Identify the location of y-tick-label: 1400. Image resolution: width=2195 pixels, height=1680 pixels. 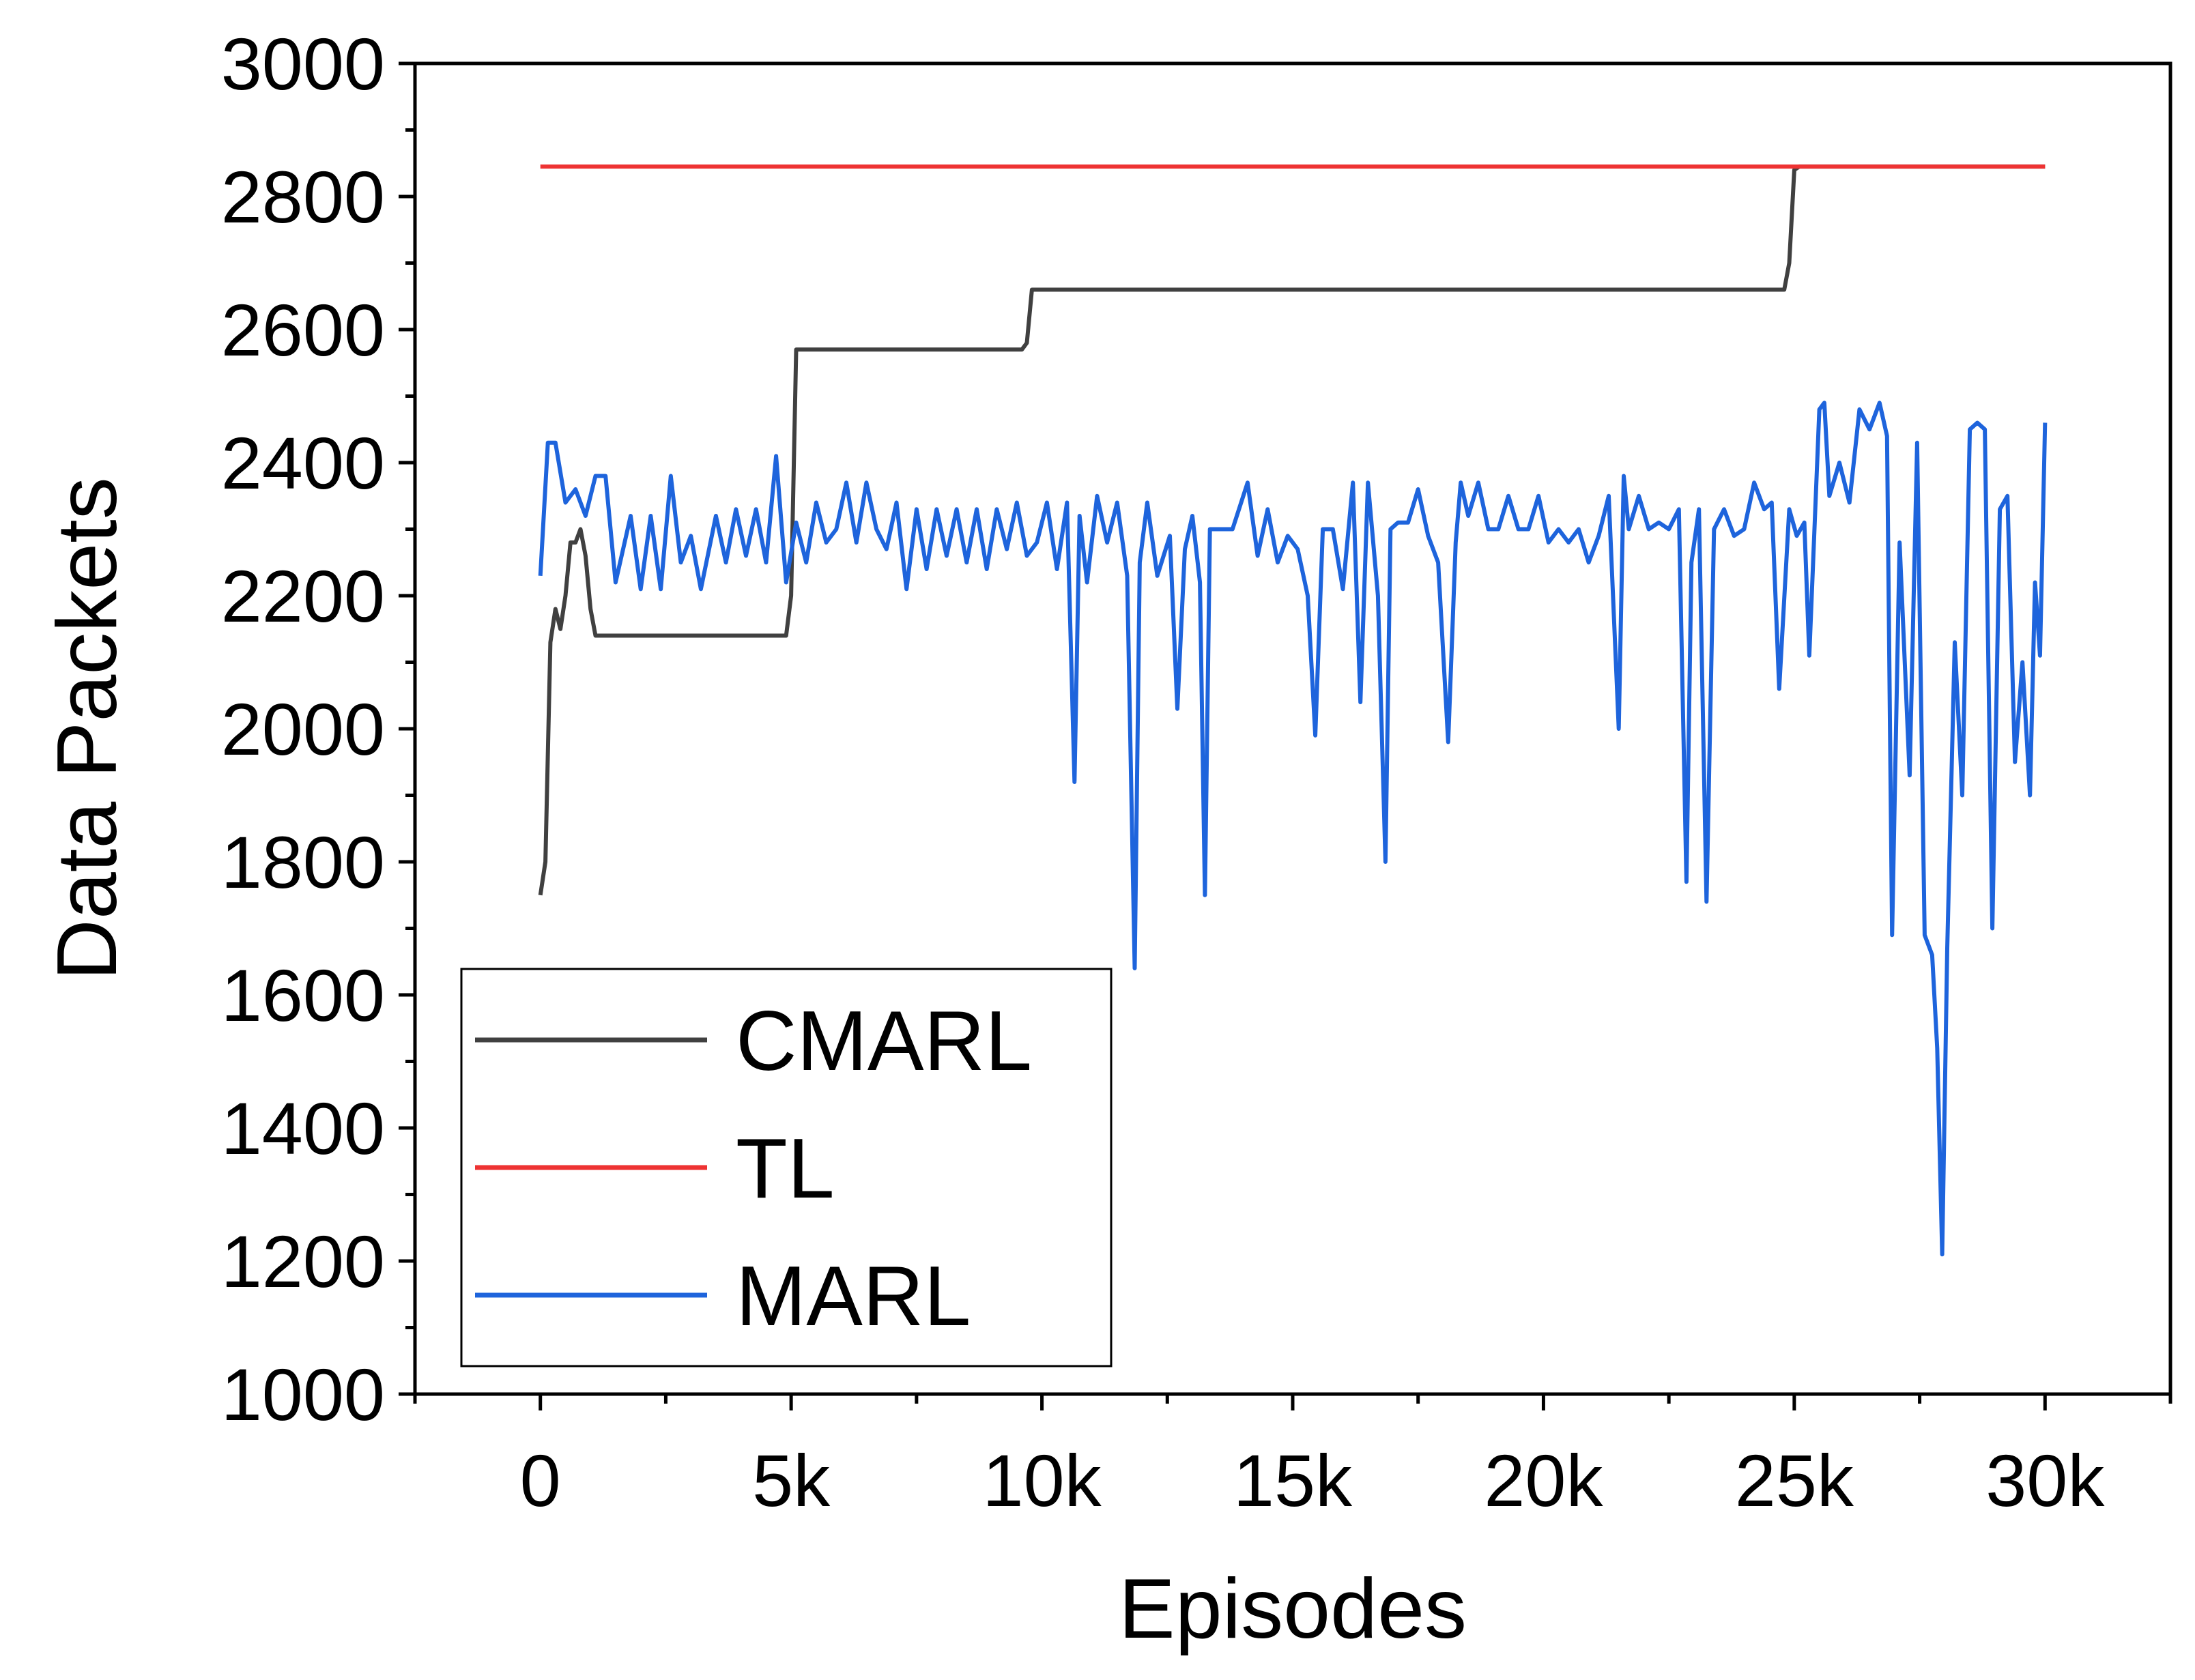
(303, 1128).